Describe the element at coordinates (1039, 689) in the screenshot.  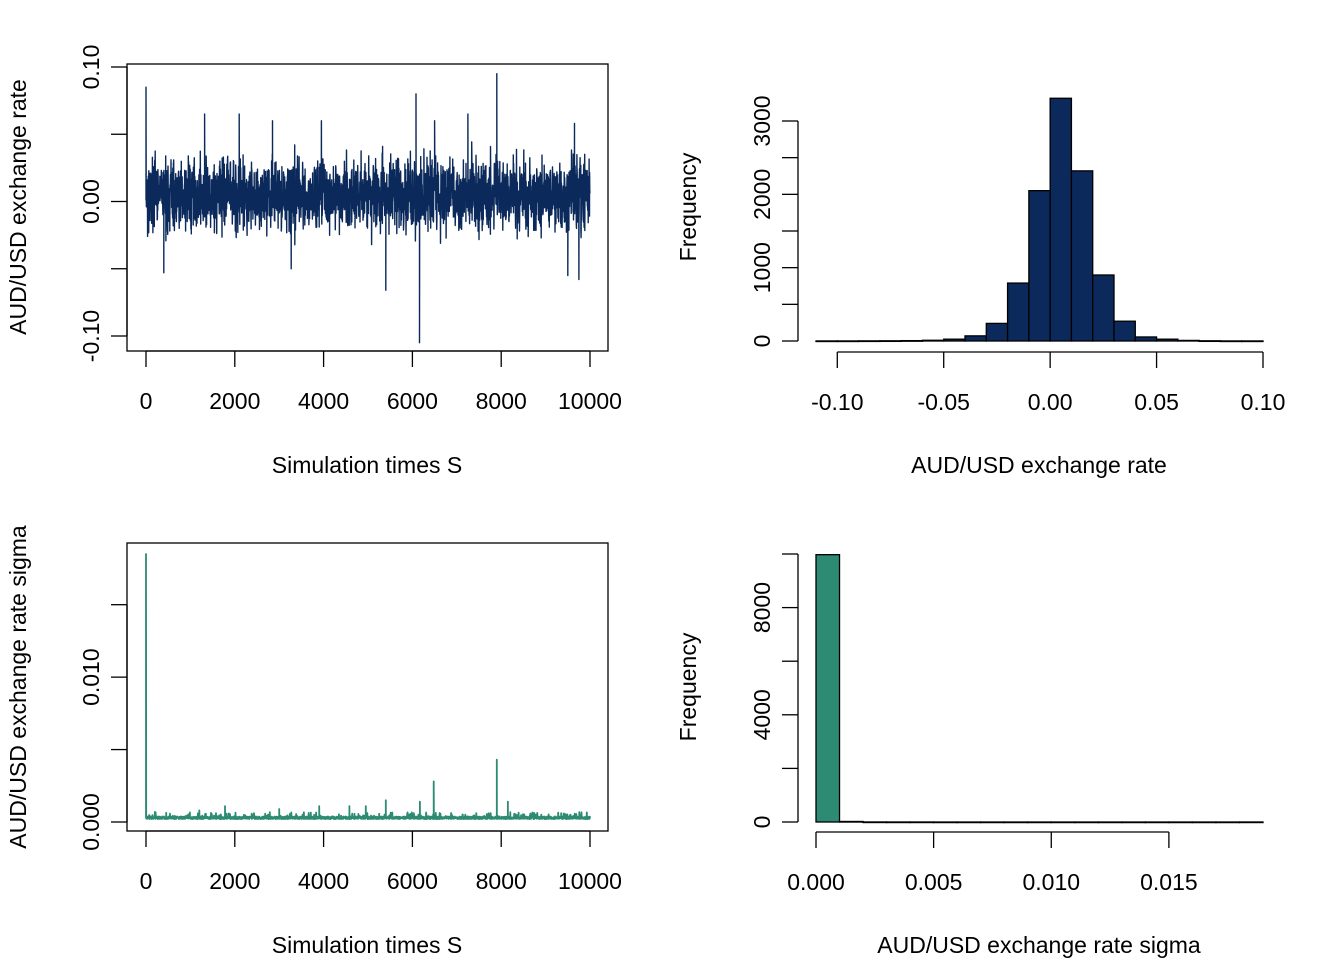
I see `hist-sigma-bars` at that location.